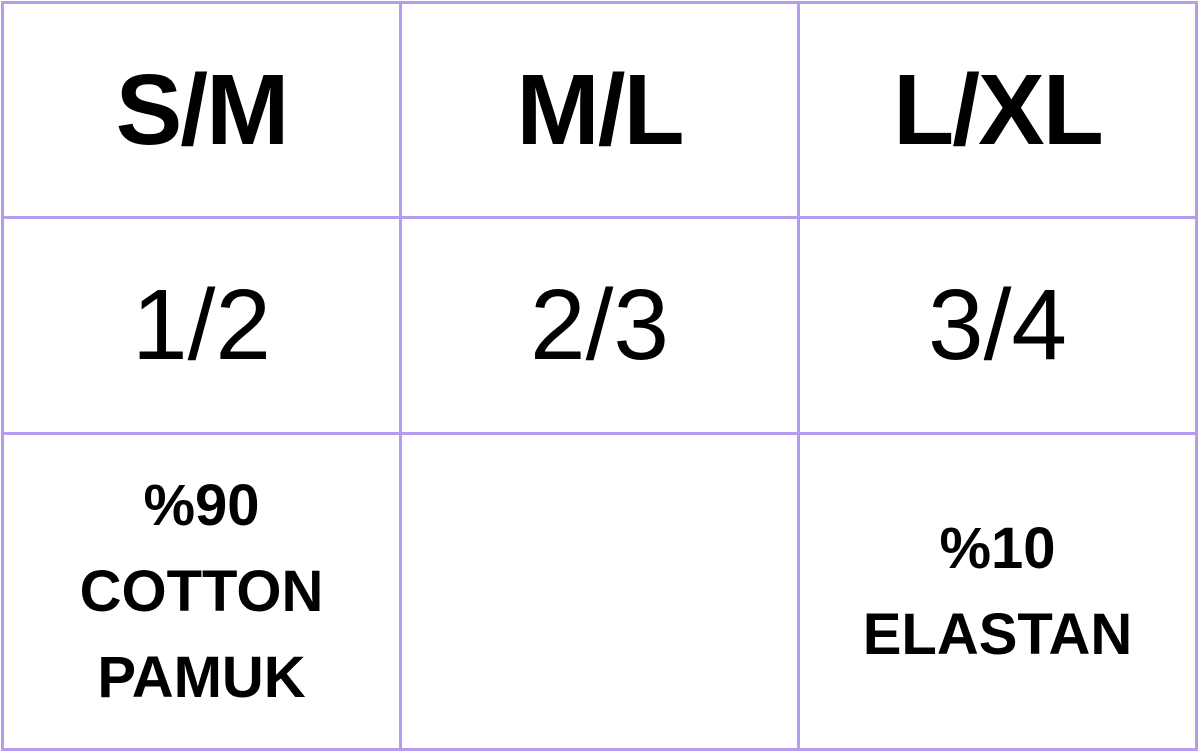 This screenshot has width=1199, height=752. Describe the element at coordinates (201, 110) in the screenshot. I see `size-cell: S/M` at that location.